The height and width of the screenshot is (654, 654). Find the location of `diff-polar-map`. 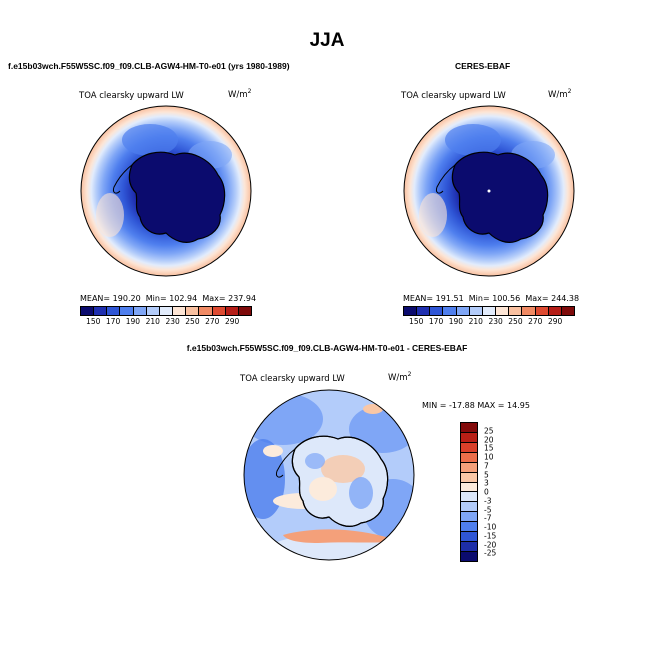

diff-polar-map is located at coordinates (329, 475).